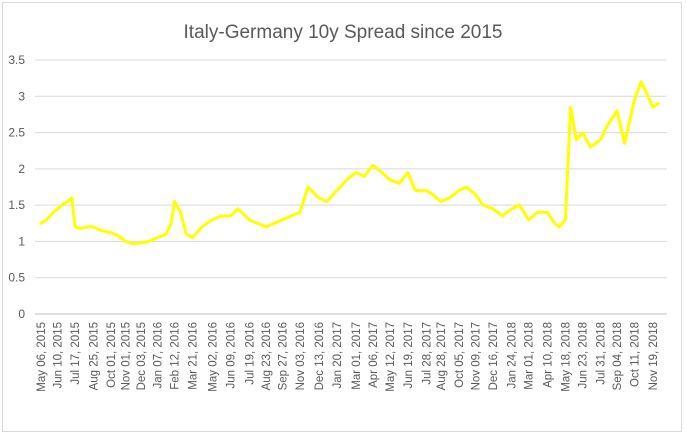  What do you see at coordinates (250, 353) in the screenshot?
I see `x-tick-label: Jul 19, 2016` at bounding box center [250, 353].